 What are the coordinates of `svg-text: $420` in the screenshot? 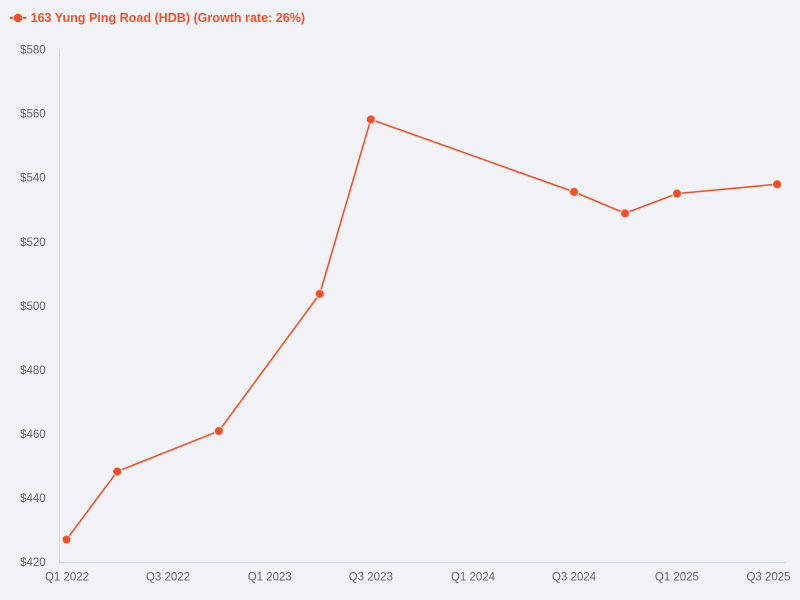 It's located at (33, 563).